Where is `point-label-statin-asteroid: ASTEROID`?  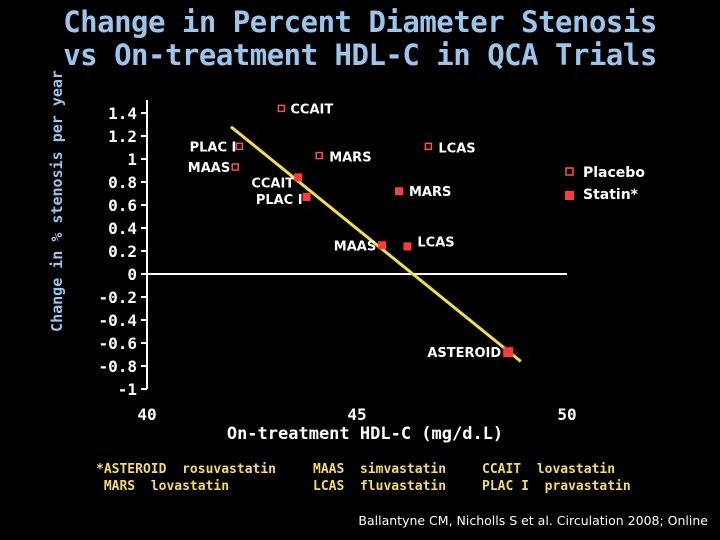 point-label-statin-asteroid: ASTEROID is located at coordinates (464, 353).